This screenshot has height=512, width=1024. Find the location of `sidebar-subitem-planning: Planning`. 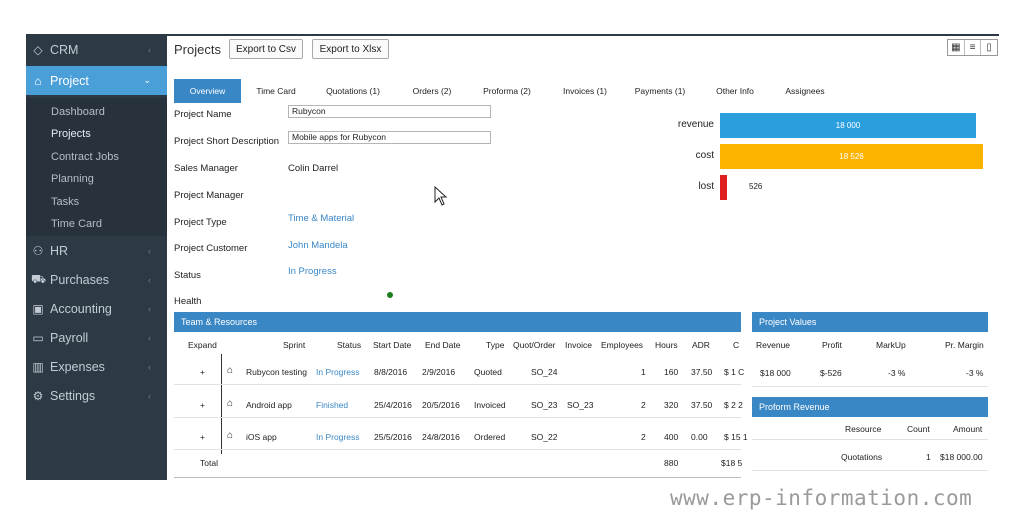

sidebar-subitem-planning: Planning is located at coordinates (72, 179).